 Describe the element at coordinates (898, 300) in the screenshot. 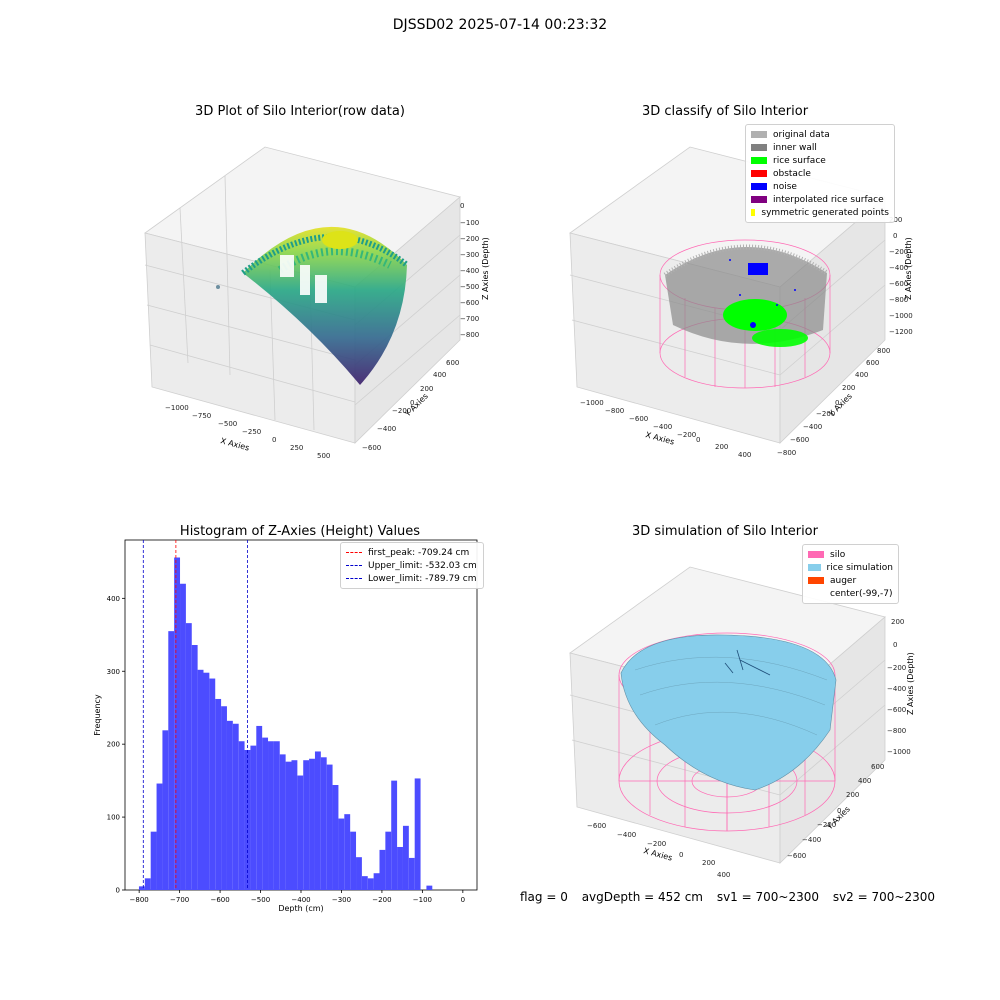

I see `plot2-z-tick: −800` at that location.